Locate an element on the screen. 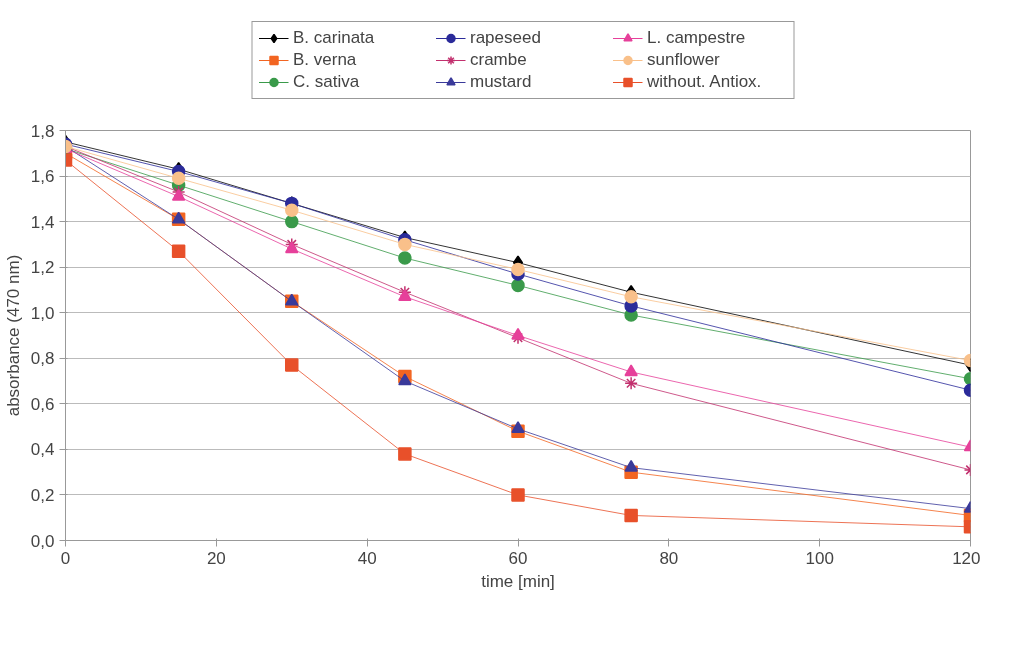  x-tick-label: 60 is located at coordinates (518, 558).